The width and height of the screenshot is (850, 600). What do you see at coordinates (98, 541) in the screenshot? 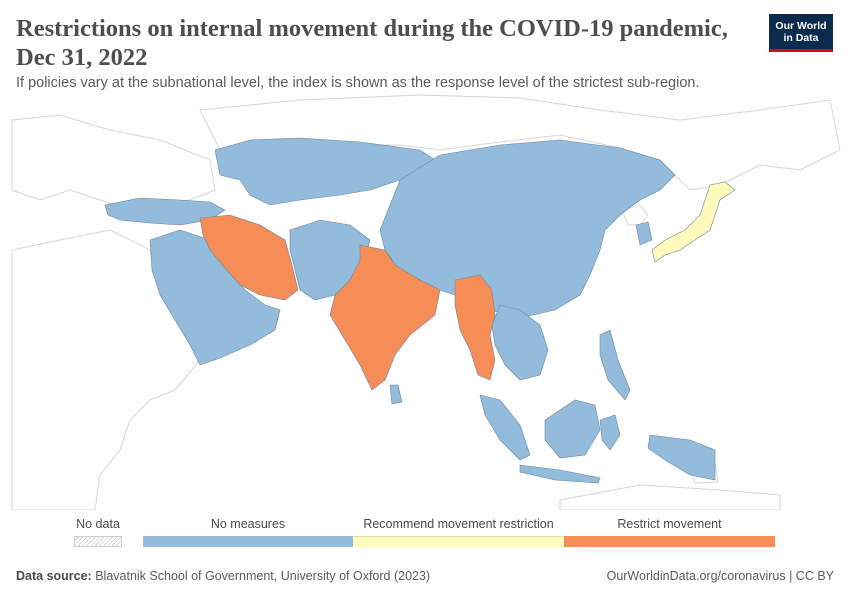
I see `legend-no-data-swatch` at bounding box center [98, 541].